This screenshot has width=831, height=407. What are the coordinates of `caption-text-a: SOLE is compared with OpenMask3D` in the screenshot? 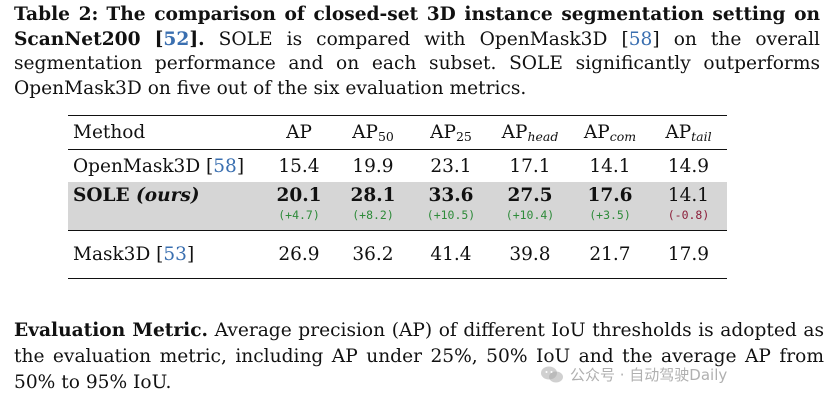 It's located at (413, 39).